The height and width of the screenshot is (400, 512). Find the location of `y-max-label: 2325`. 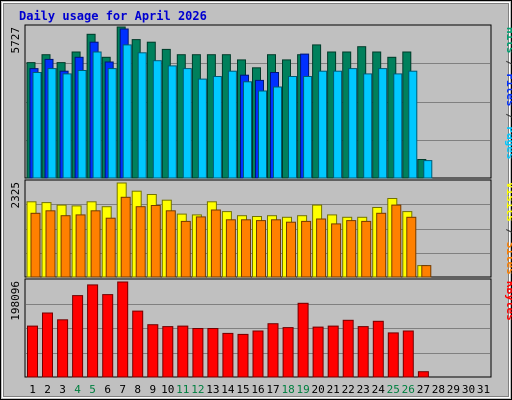

y-max-label: 2325 is located at coordinates (15, 195).